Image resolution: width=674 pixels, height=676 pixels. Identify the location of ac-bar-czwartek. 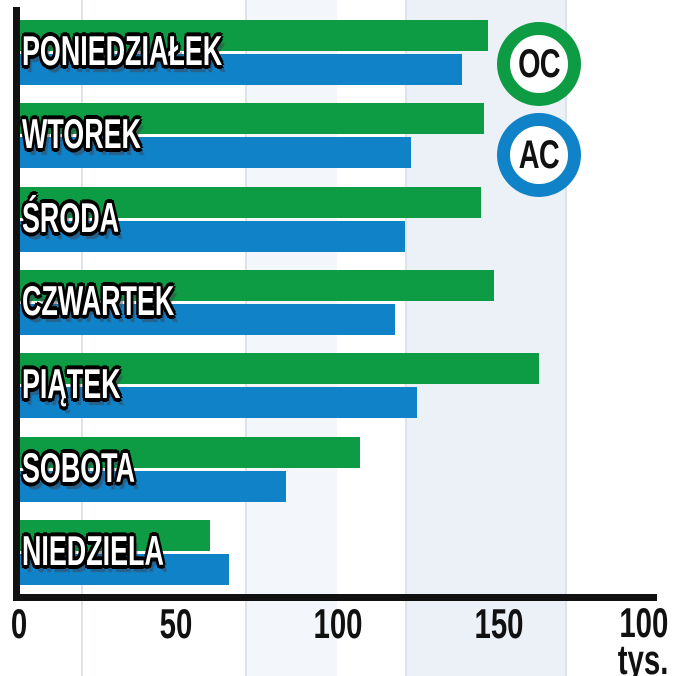
(206, 319).